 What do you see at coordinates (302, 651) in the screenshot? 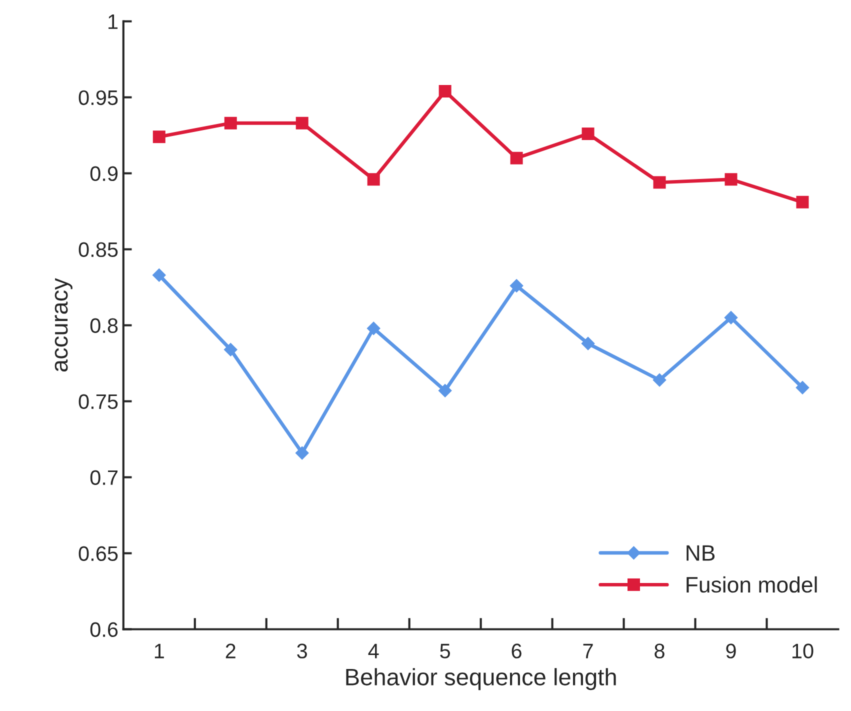
I see `x-tick-label: 3` at bounding box center [302, 651].